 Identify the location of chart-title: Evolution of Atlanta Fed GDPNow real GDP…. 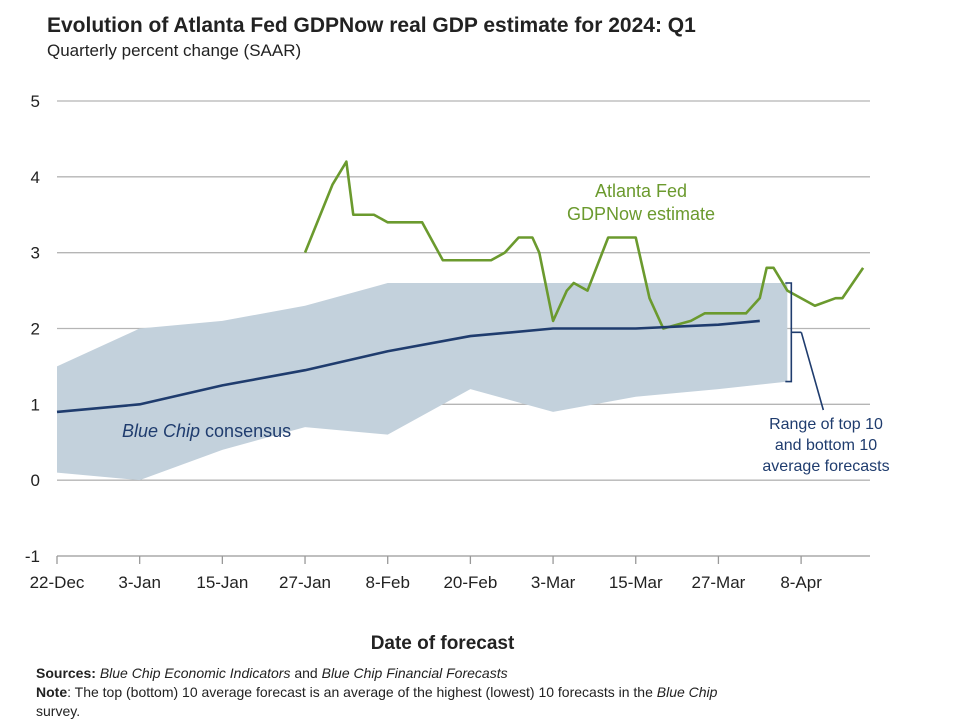
(371, 25).